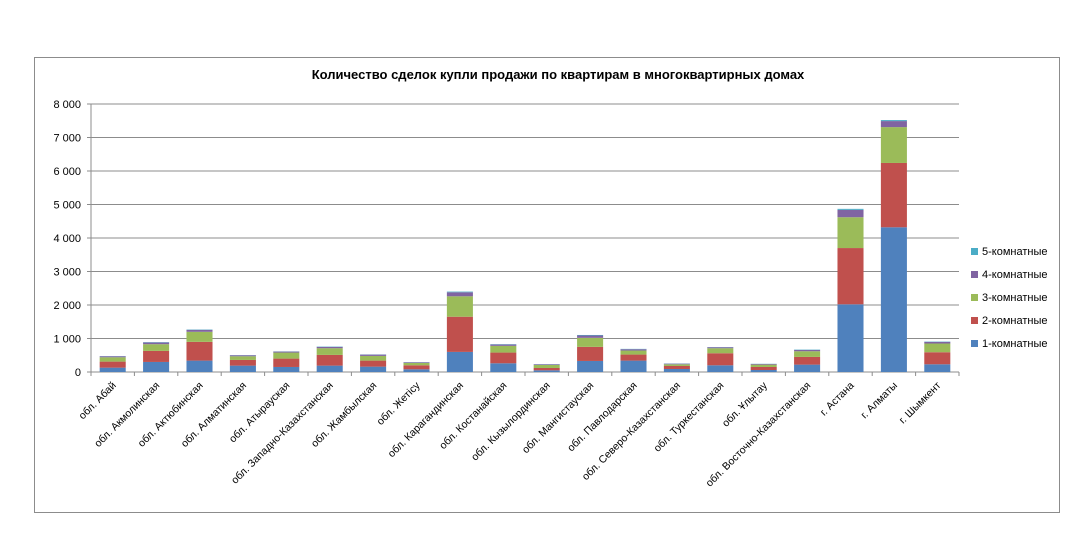  Describe the element at coordinates (67, 239) in the screenshot. I see `y-tick-label: 4 000` at that location.